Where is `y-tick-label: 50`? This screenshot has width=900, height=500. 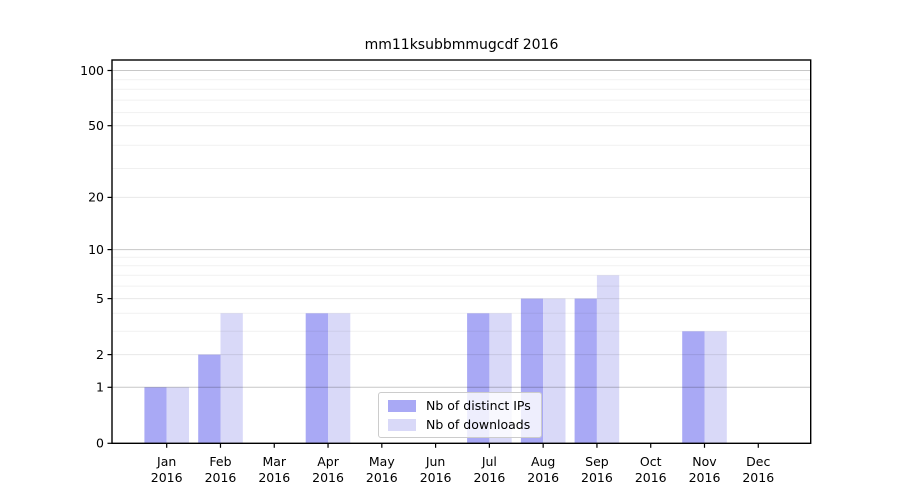 y-tick-label: 50 is located at coordinates (96, 125).